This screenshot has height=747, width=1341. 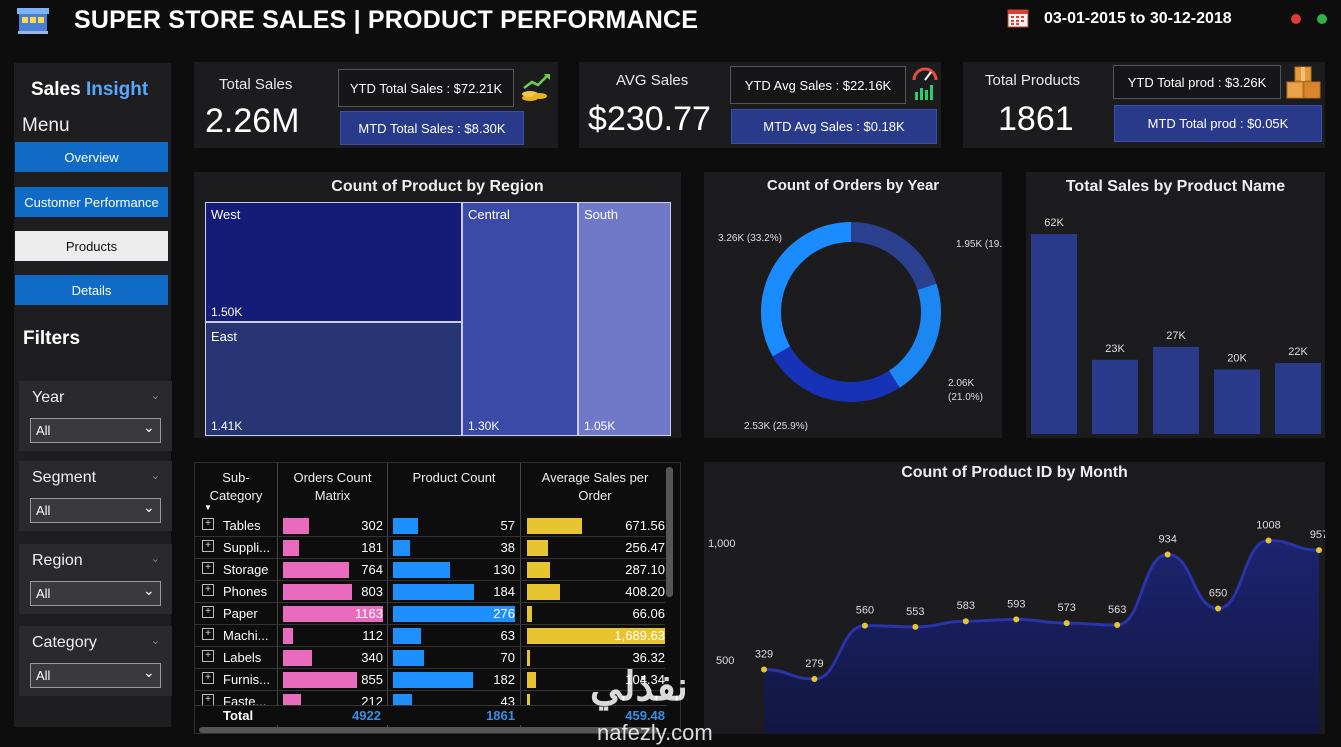 What do you see at coordinates (429, 730) in the screenshot?
I see `horizontal-scrollbar` at bounding box center [429, 730].